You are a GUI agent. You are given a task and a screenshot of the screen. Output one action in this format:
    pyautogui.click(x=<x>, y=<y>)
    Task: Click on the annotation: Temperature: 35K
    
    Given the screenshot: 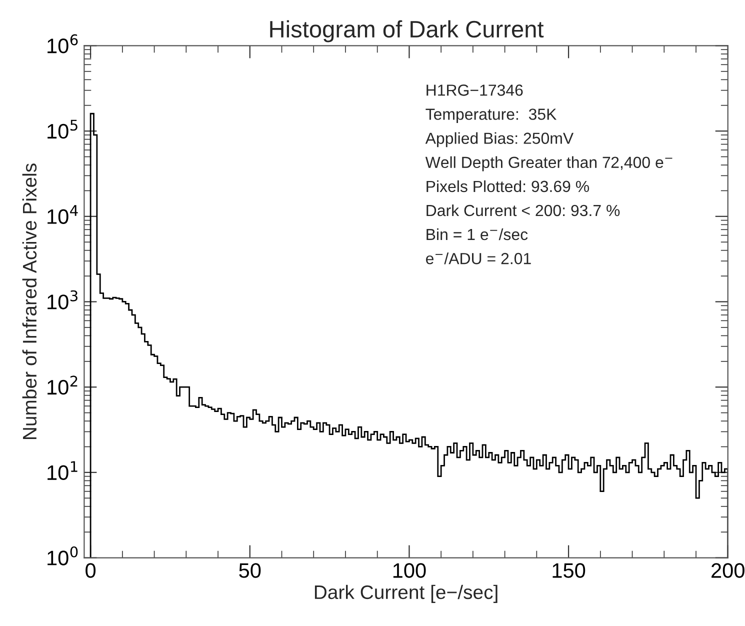 What is the action you would take?
    pyautogui.click(x=491, y=116)
    